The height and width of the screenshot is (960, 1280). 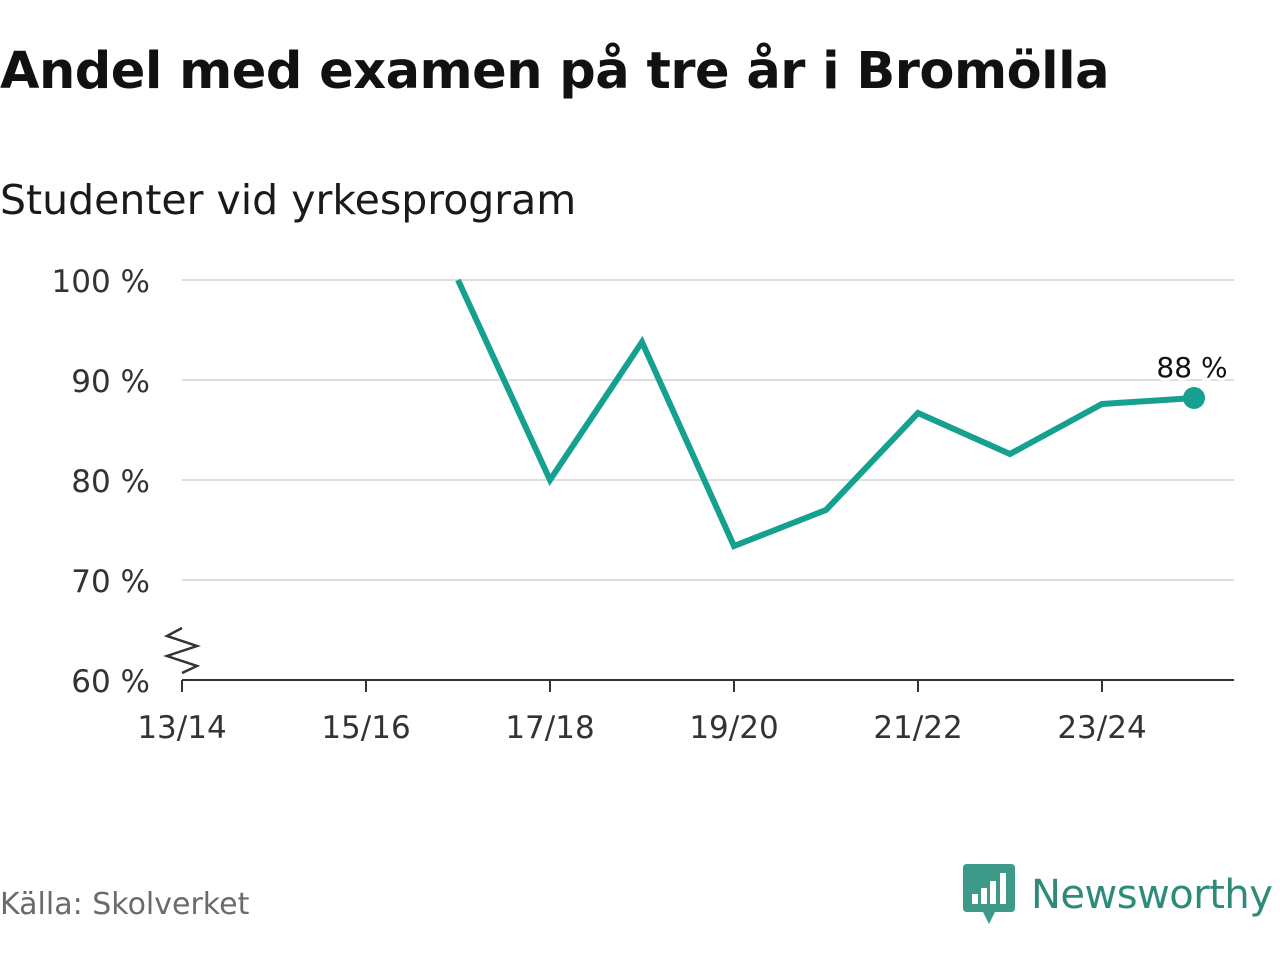 I want to click on x-axis-ticks: 13/14 15/16 17/18 19/20 21/22 23/24, so click(x=642, y=713).